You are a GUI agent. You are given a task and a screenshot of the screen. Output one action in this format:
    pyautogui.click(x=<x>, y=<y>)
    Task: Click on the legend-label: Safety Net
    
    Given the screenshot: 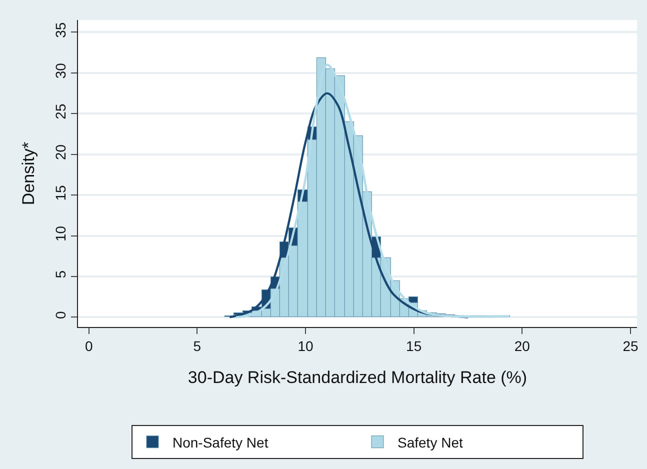 What is the action you would take?
    pyautogui.click(x=430, y=442)
    